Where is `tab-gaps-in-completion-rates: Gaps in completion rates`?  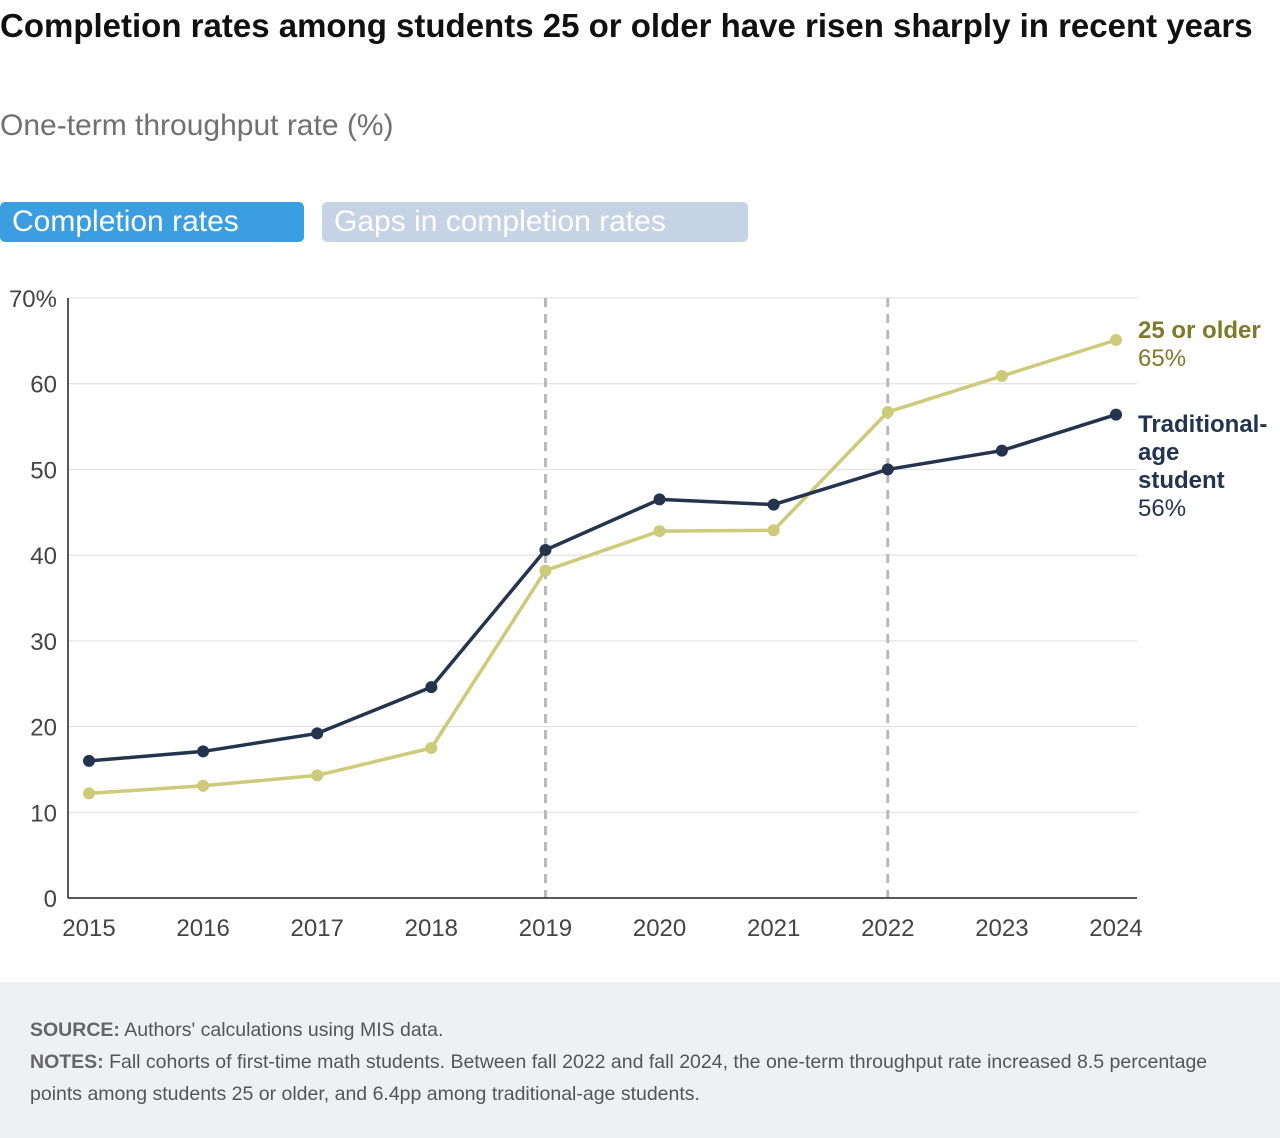 tab-gaps-in-completion-rates: Gaps in completion rates is located at coordinates (535, 222).